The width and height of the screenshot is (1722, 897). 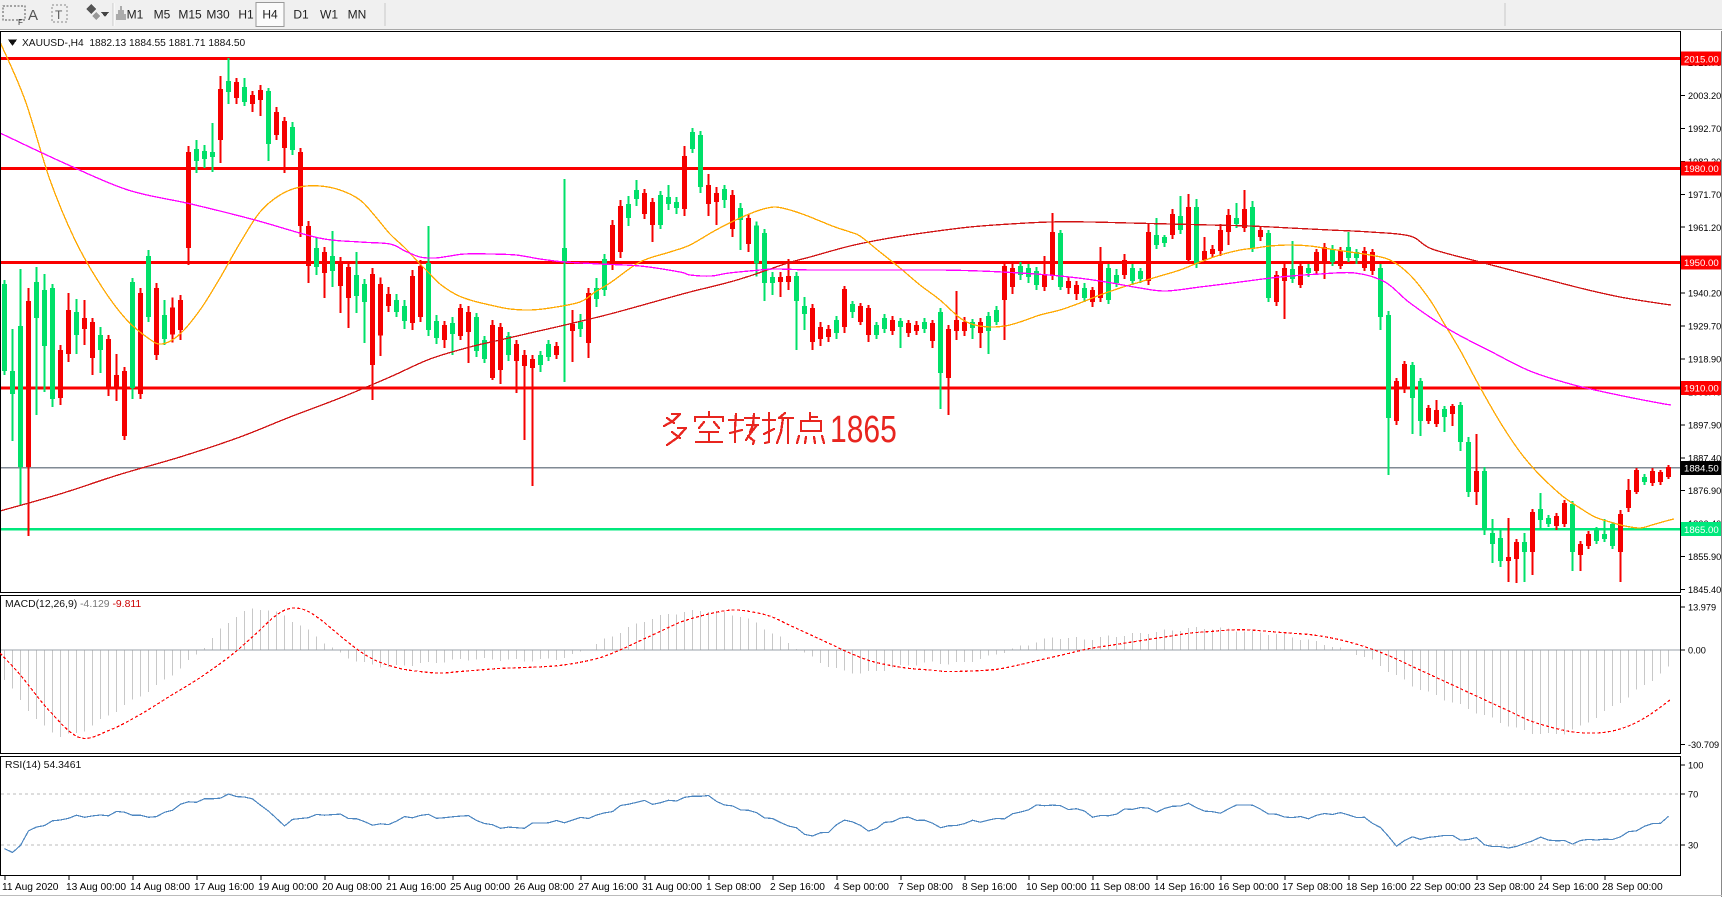 I want to click on svg-text: 25 Aug 00:00, so click(x=480, y=887).